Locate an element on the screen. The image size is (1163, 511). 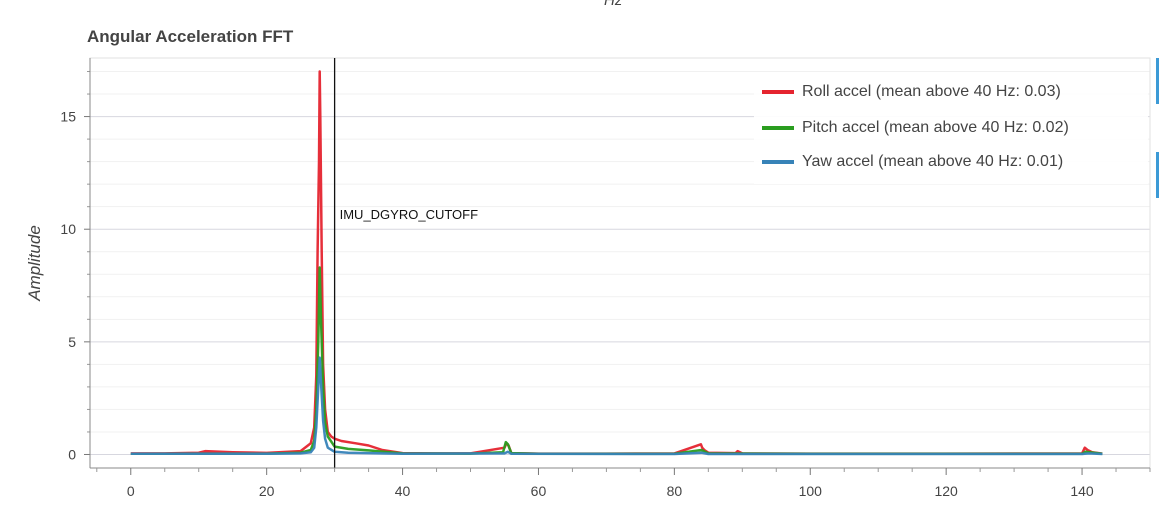
y-axis-label: Amplitude is located at coordinates (34, 263).